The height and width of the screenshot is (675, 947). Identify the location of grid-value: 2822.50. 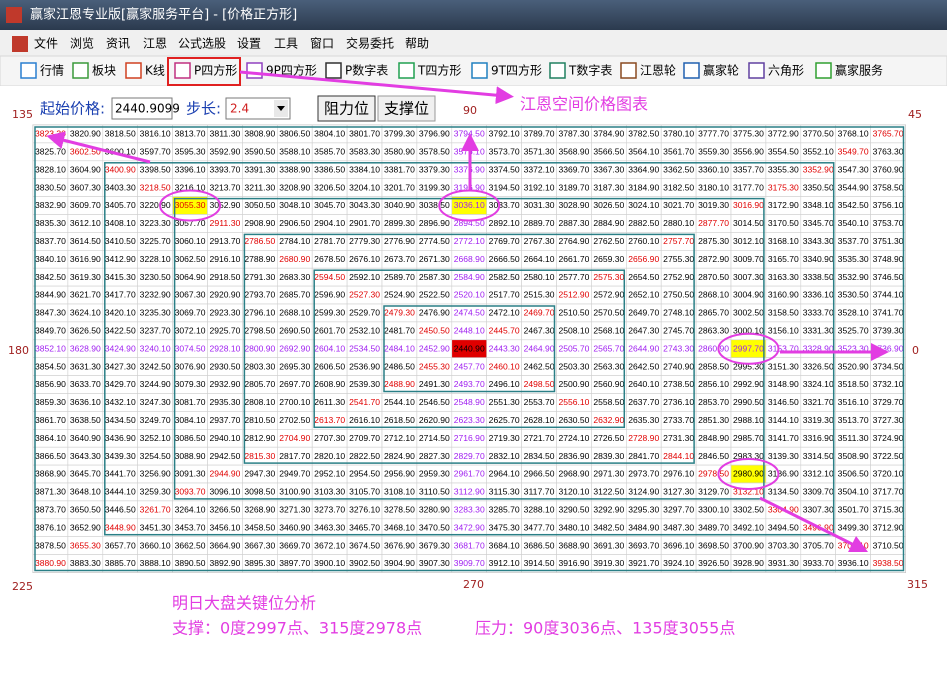
(364, 456).